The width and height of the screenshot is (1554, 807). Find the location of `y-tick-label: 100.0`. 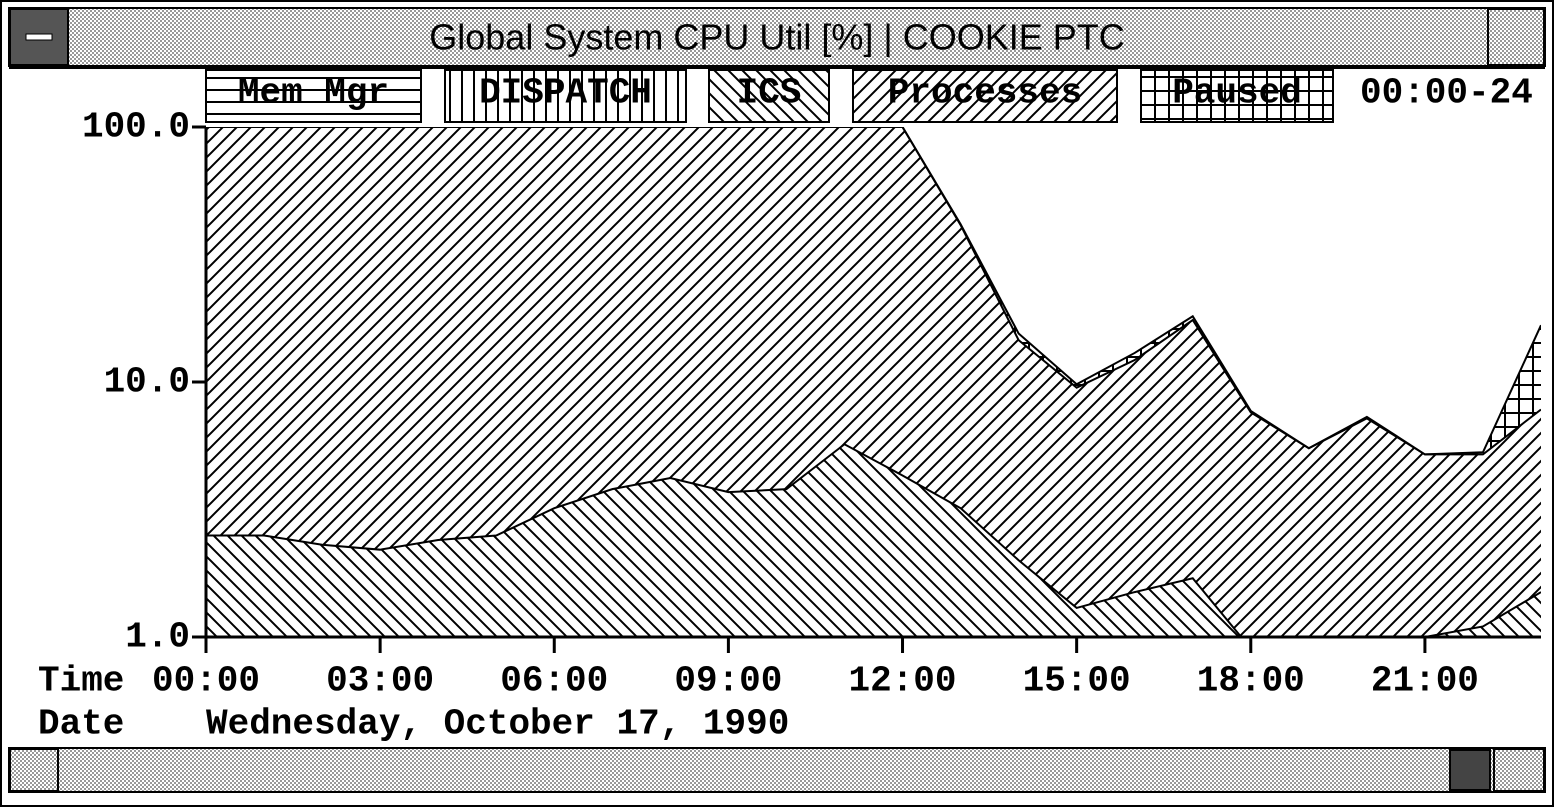

y-tick-label: 100.0 is located at coordinates (136, 127).